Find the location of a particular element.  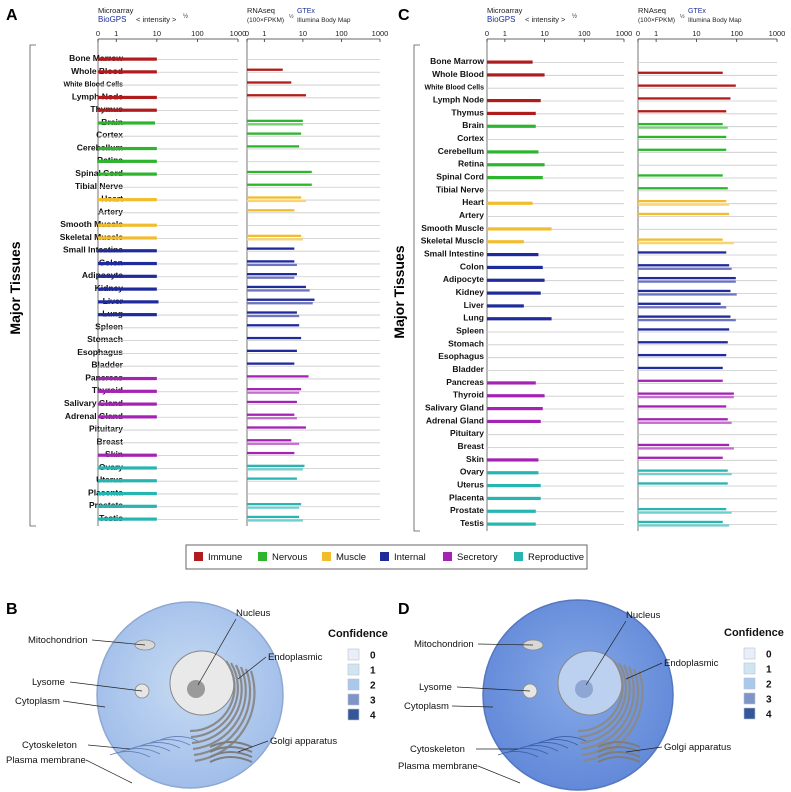

cell-label-cytoskeleton: Cytoskeleton is located at coordinates (437, 749).